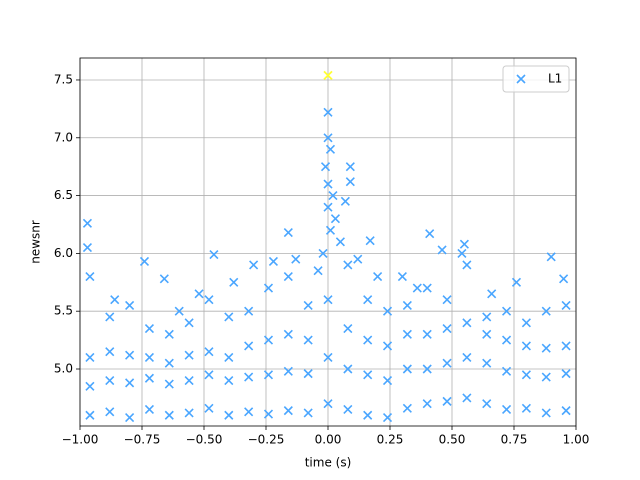  I want to click on x-axis-label: time (s), so click(328, 463).